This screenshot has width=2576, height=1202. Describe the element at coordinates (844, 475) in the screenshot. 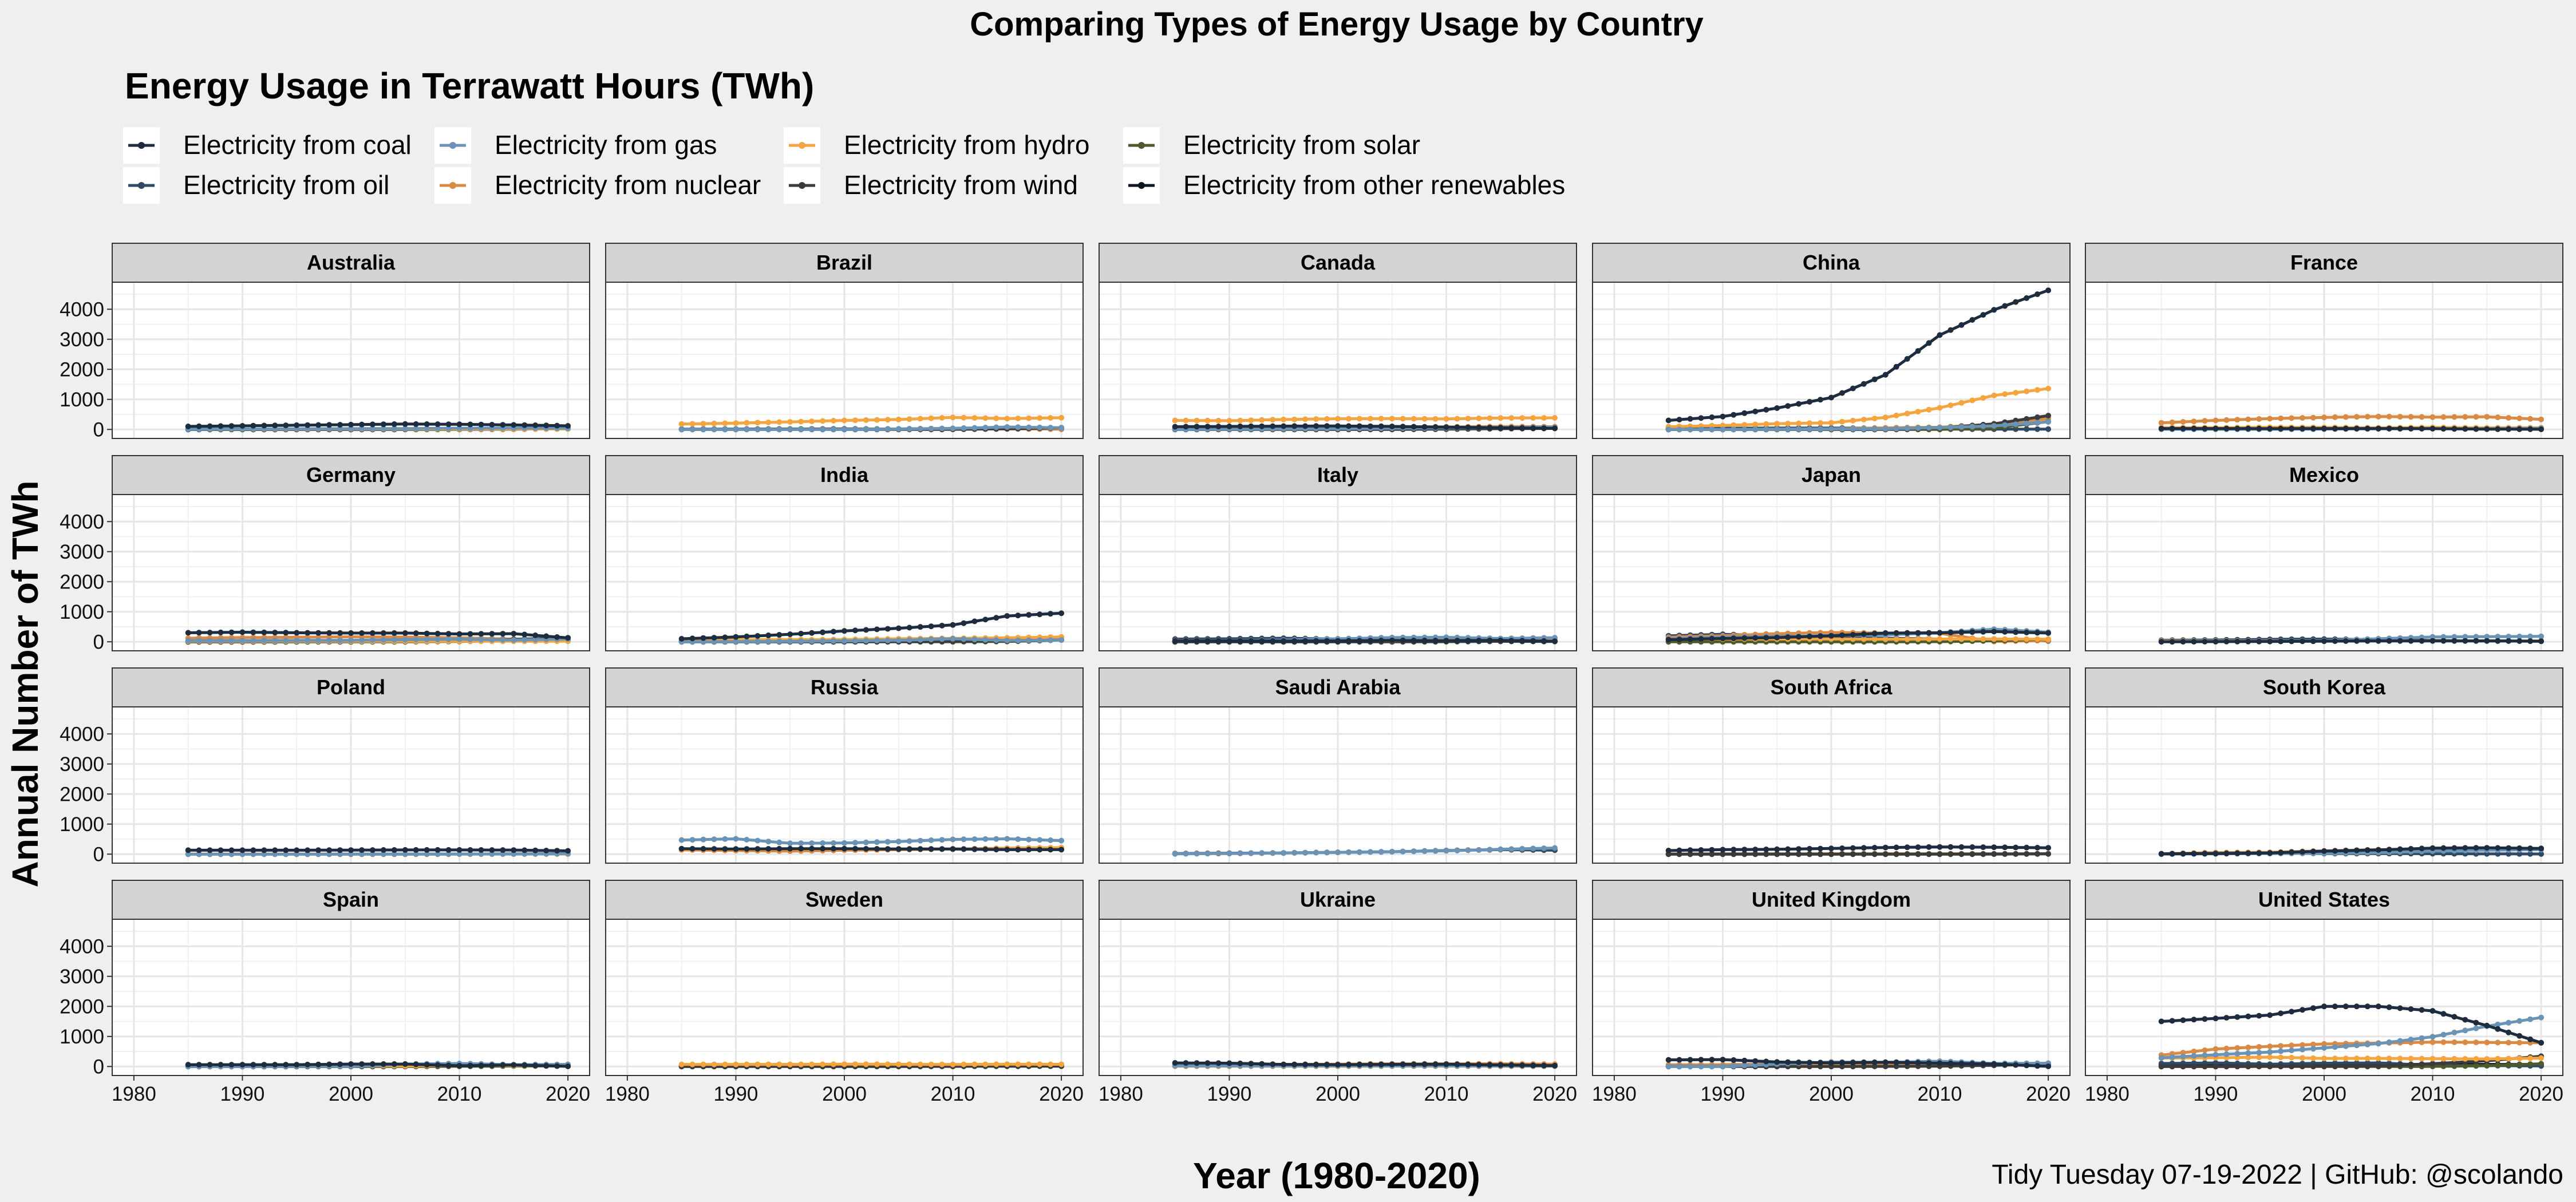

I see `facet-strip-india` at that location.